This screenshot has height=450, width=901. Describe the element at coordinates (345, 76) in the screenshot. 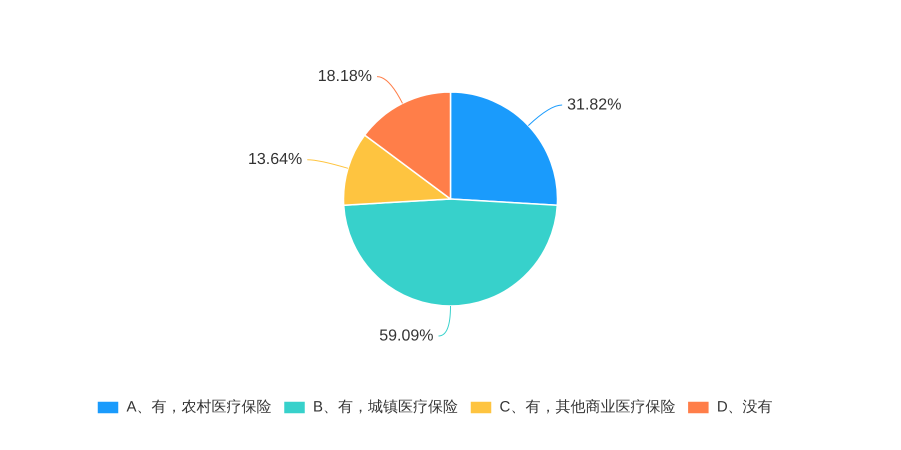

I see `data-label: 18.18%` at that location.